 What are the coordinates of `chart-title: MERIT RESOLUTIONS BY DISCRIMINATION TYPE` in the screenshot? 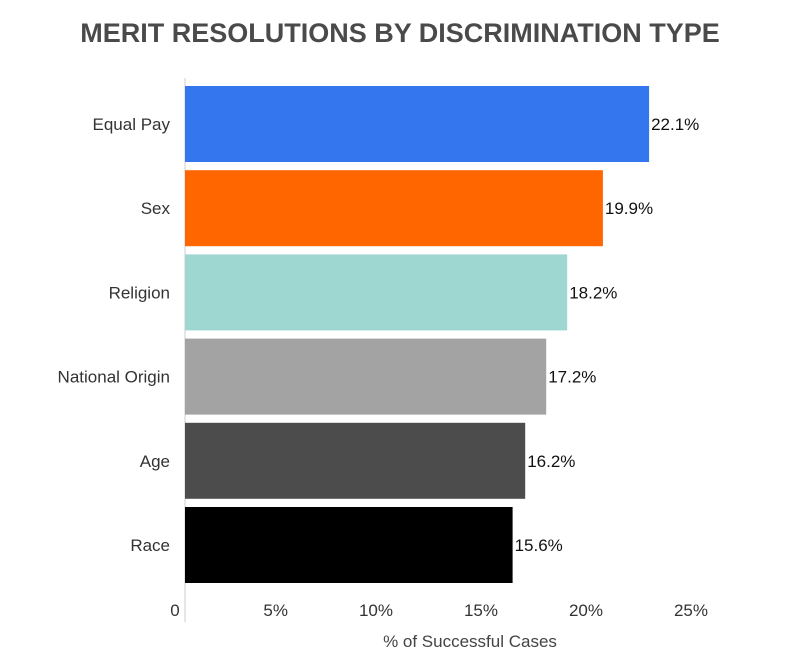 It's located at (400, 33).